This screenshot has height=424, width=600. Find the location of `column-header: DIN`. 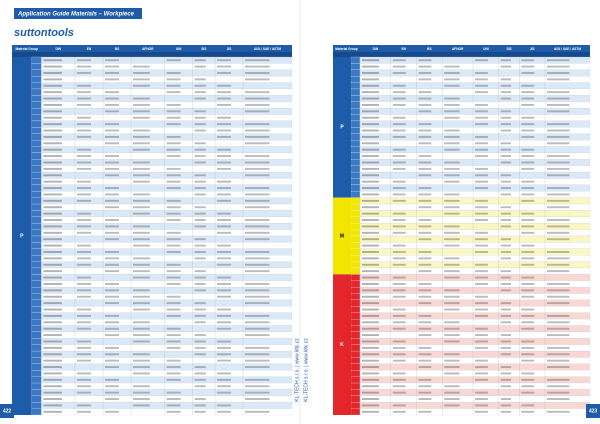

column-header: DIN is located at coordinates (376, 49).